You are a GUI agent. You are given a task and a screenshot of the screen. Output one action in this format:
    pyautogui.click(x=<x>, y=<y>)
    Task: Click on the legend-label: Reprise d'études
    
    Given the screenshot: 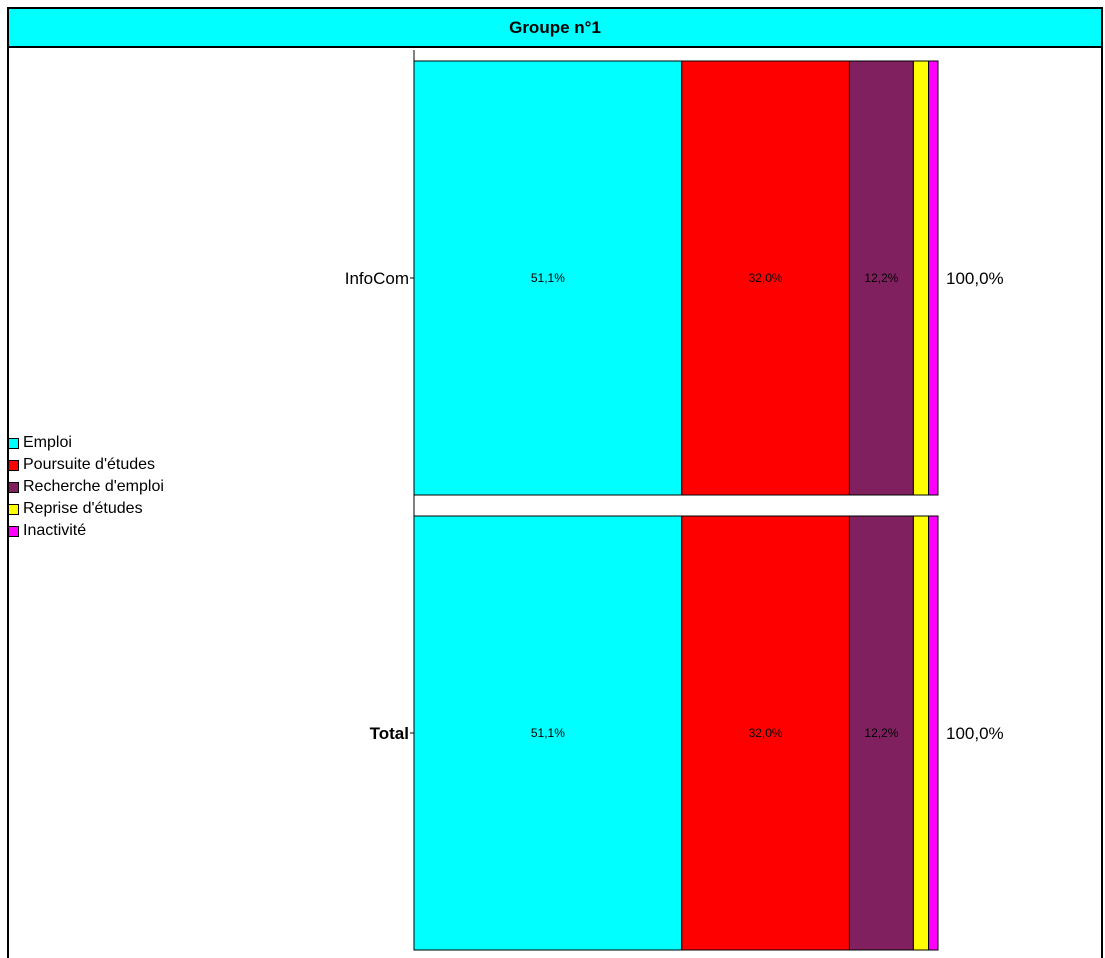 What is the action you would take?
    pyautogui.click(x=83, y=508)
    